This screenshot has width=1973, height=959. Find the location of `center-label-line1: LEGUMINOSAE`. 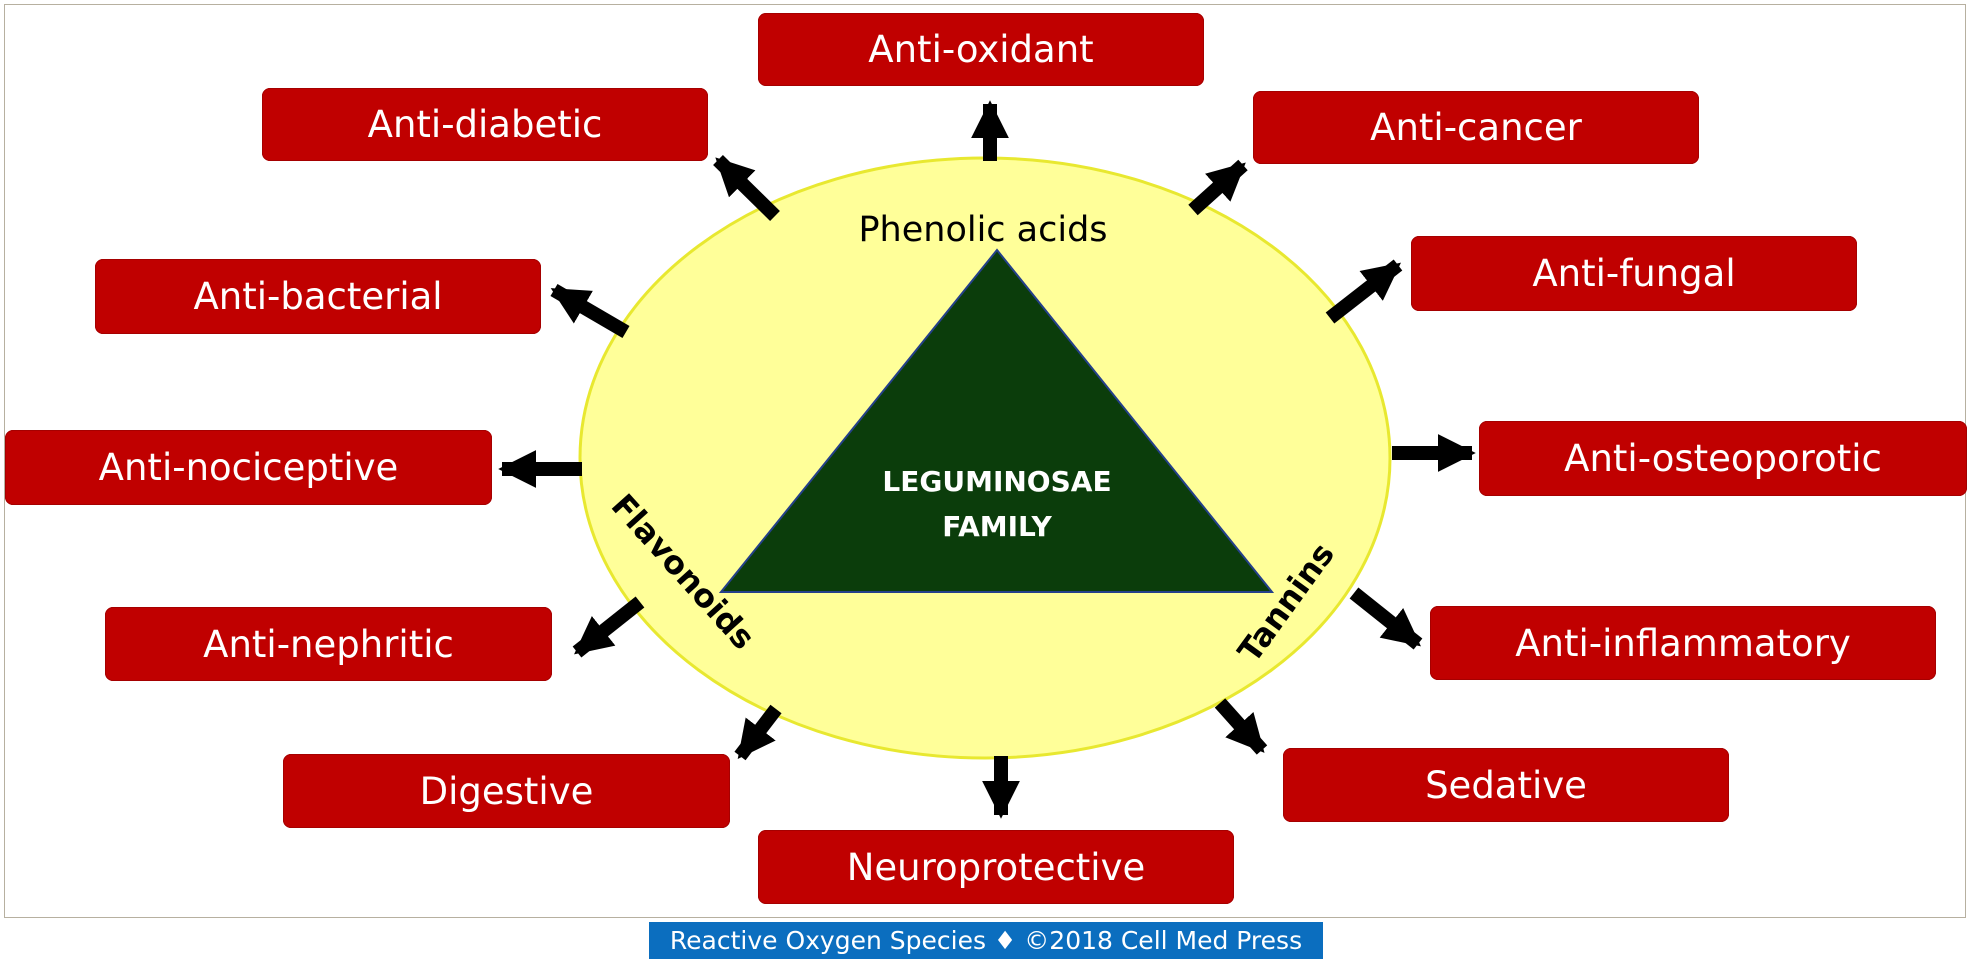

center-label-line1: LEGUMINOSAE is located at coordinates (996, 481).